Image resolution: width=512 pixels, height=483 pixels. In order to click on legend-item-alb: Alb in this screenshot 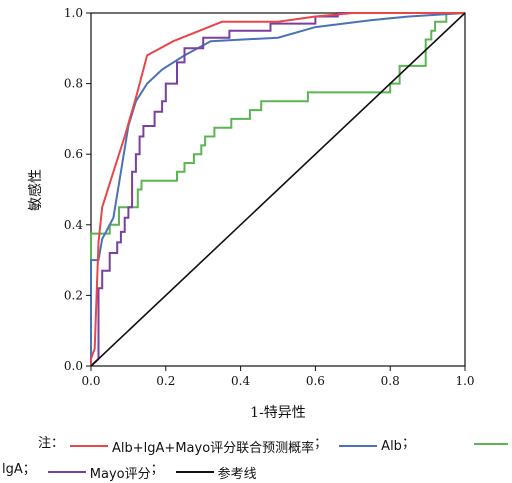, I will do `click(367, 446)`.